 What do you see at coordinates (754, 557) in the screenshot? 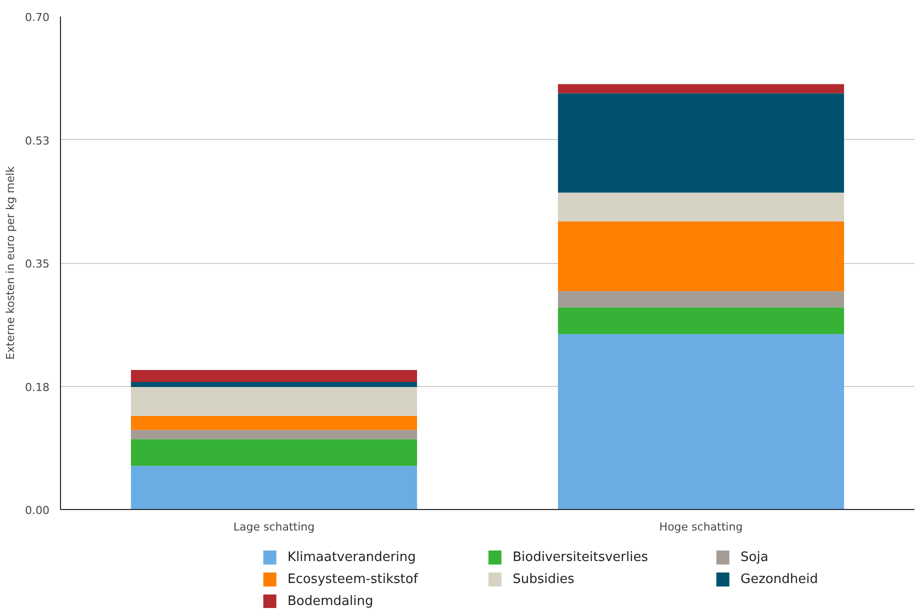
I see `legend-label: Soja` at bounding box center [754, 557].